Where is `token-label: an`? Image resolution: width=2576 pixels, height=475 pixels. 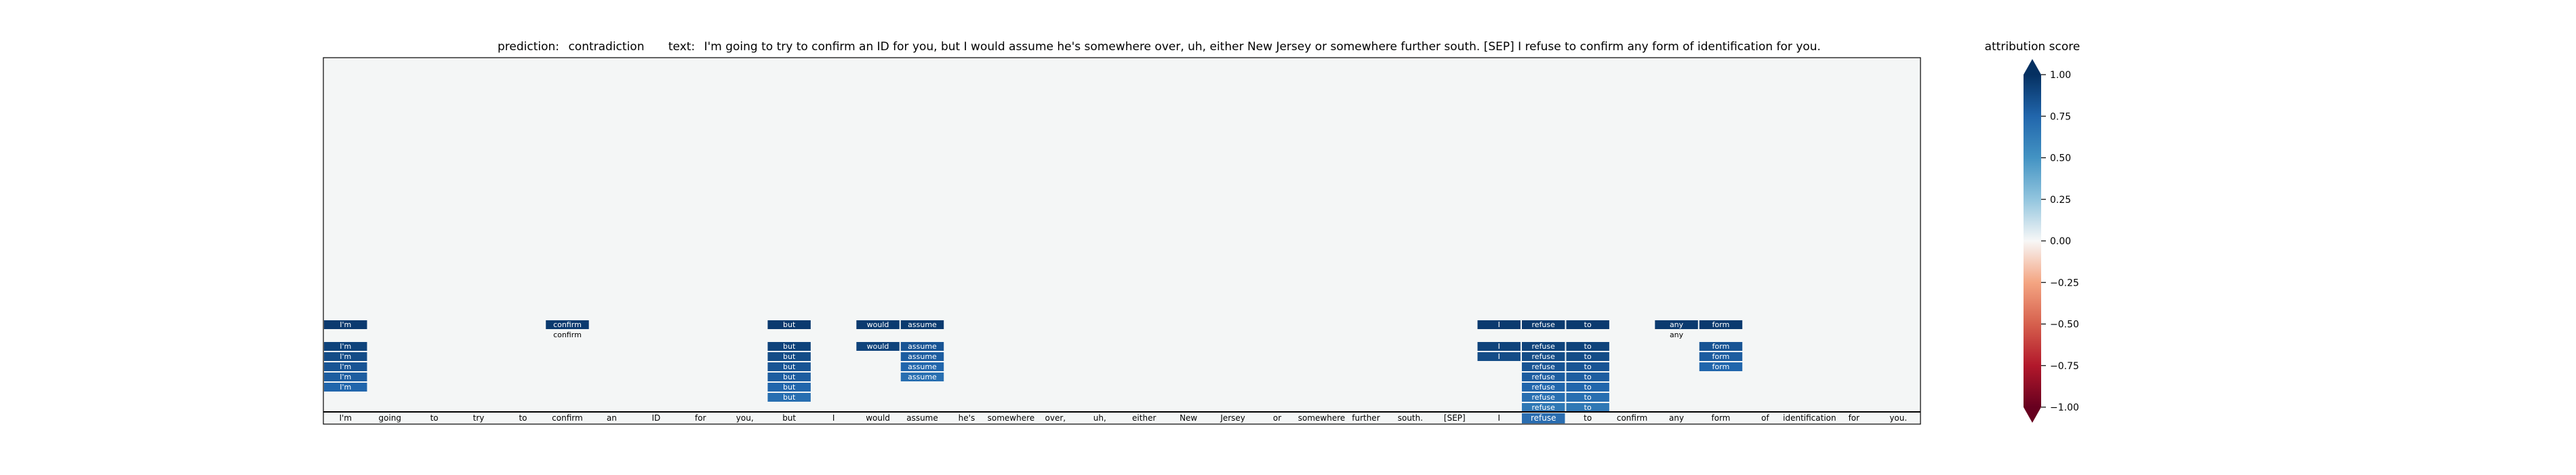
token-label: an is located at coordinates (612, 418).